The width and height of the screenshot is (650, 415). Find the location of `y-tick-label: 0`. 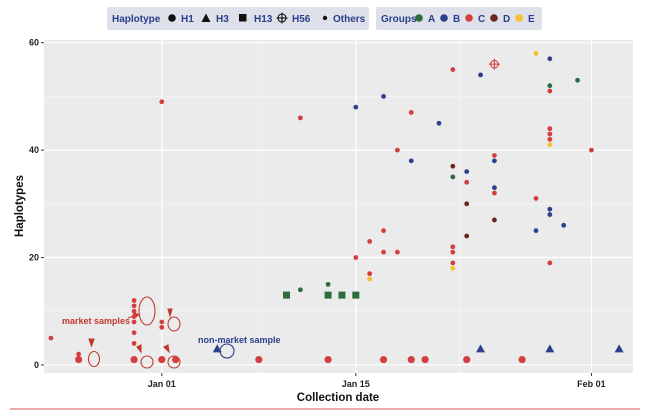

y-tick-label: 0 is located at coordinates (36, 365).